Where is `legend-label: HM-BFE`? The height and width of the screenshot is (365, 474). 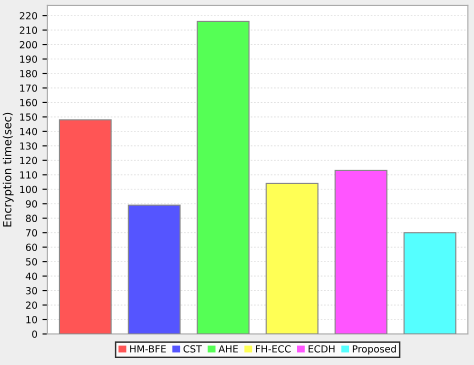 legend-label: HM-BFE is located at coordinates (148, 348).